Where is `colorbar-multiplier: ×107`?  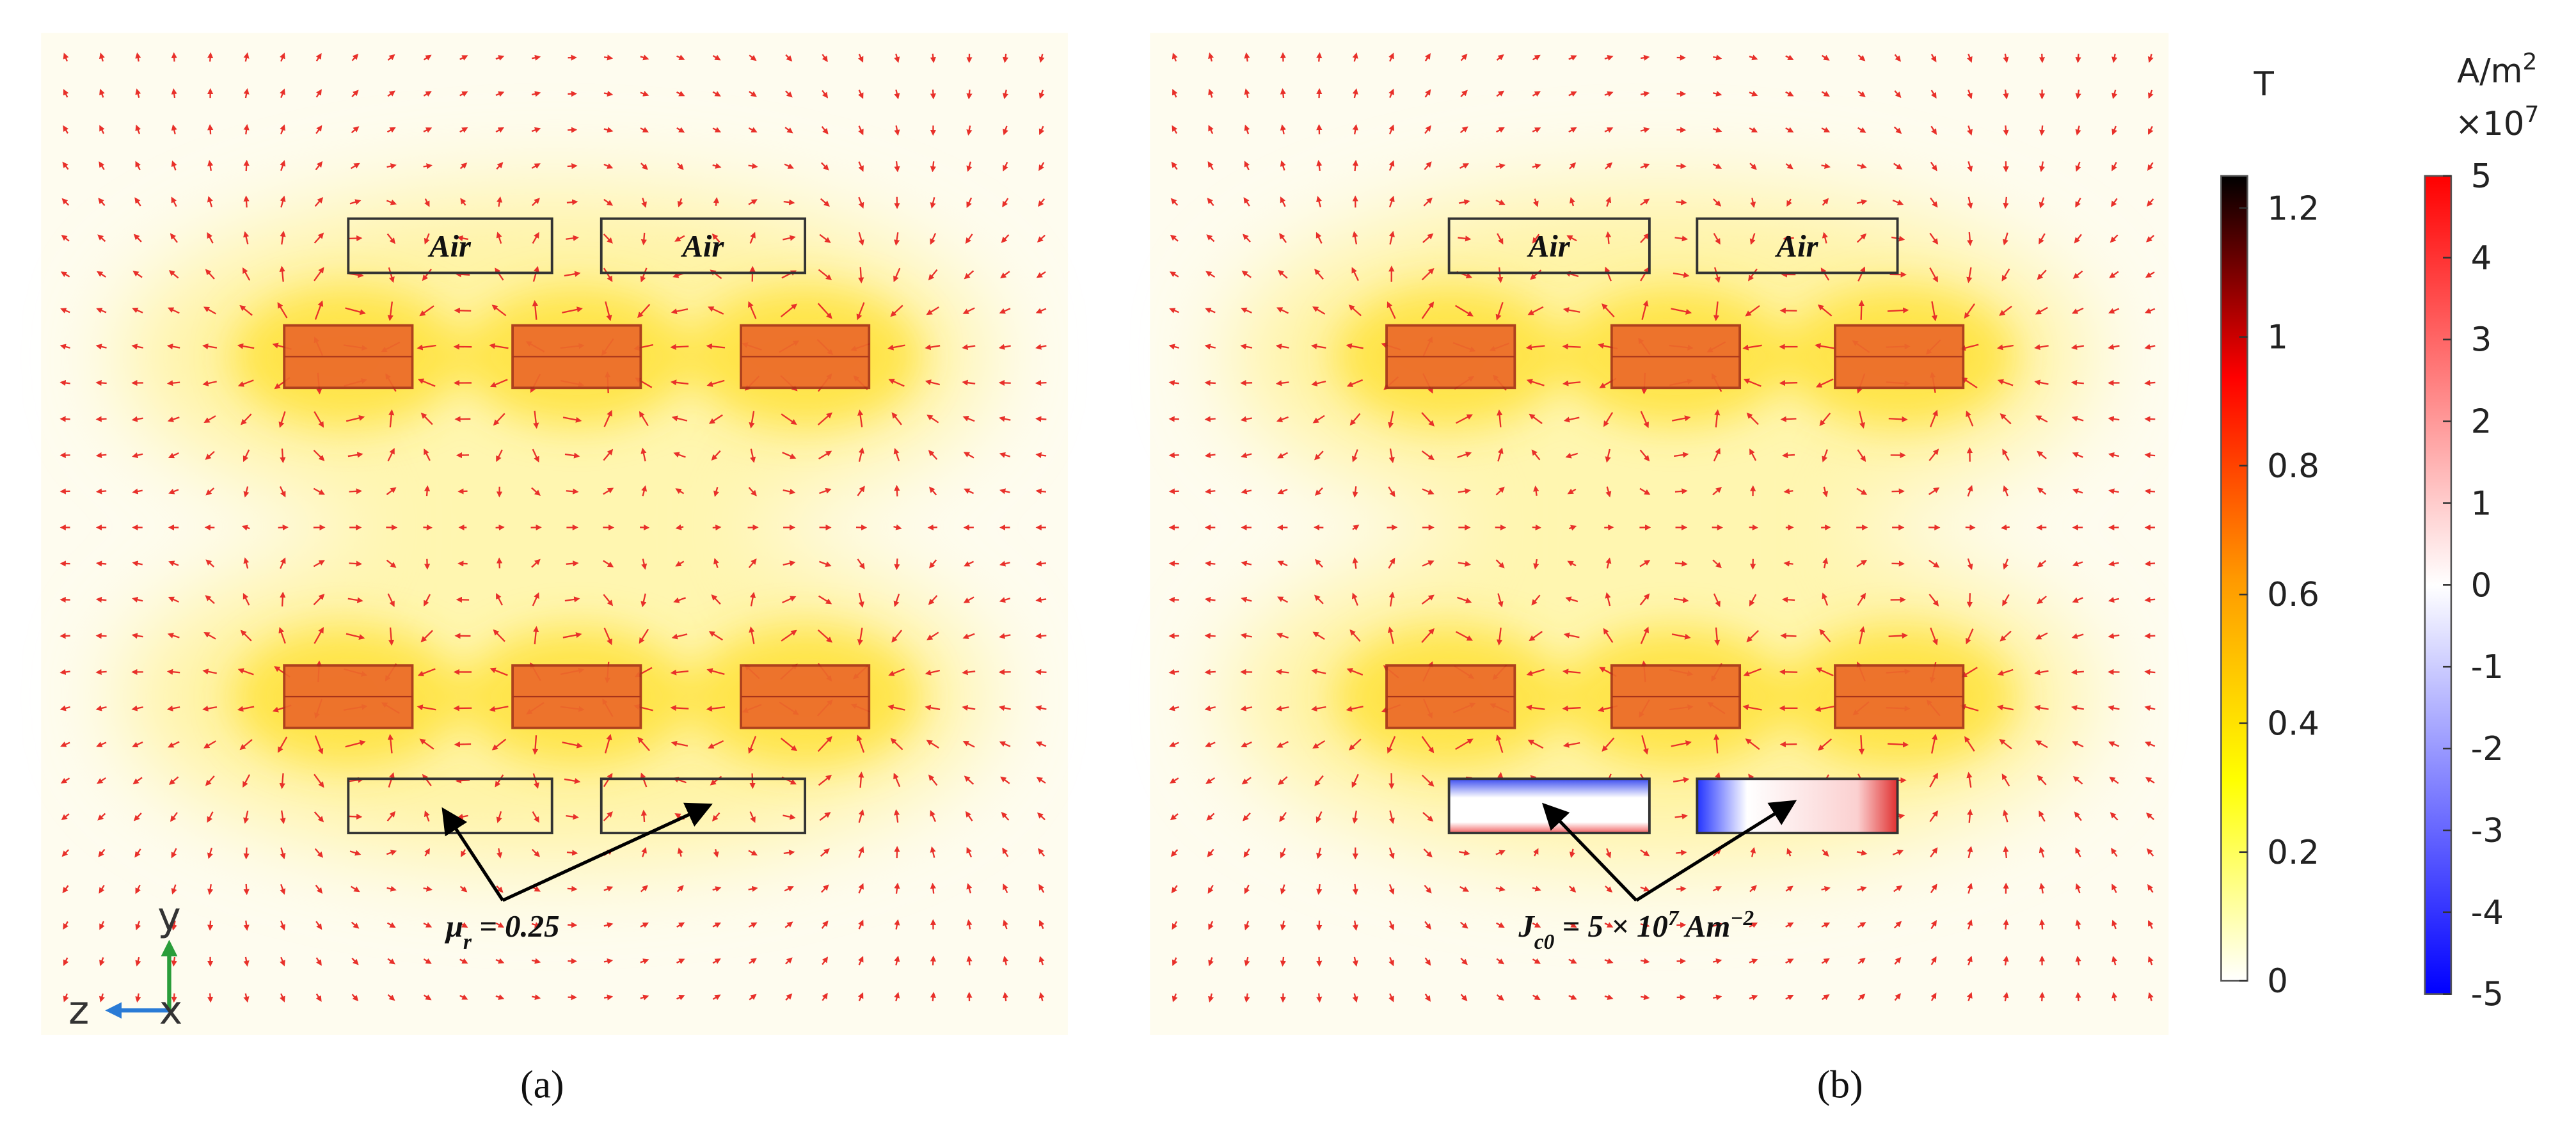
colorbar-multiplier: ×107 is located at coordinates (2497, 122).